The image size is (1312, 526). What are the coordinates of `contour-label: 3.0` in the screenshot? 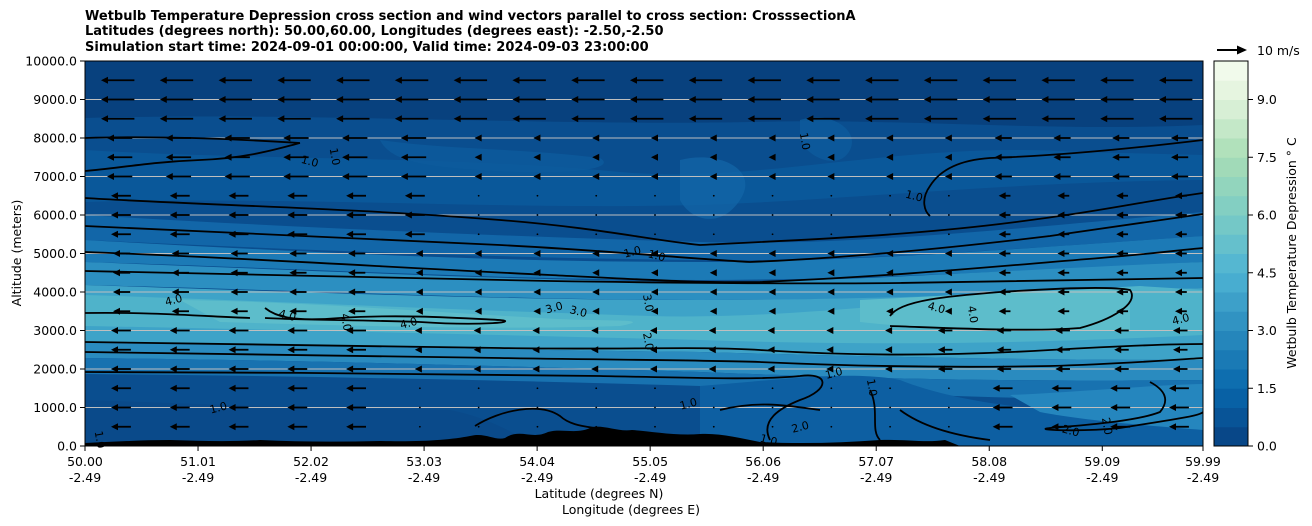 It's located at (578, 311).